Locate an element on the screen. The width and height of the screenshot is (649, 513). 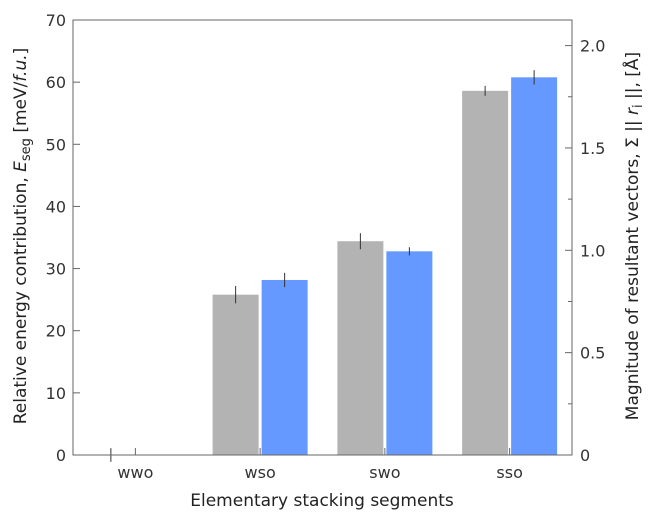
y-tick-label-40: 40 is located at coordinates (56, 206).